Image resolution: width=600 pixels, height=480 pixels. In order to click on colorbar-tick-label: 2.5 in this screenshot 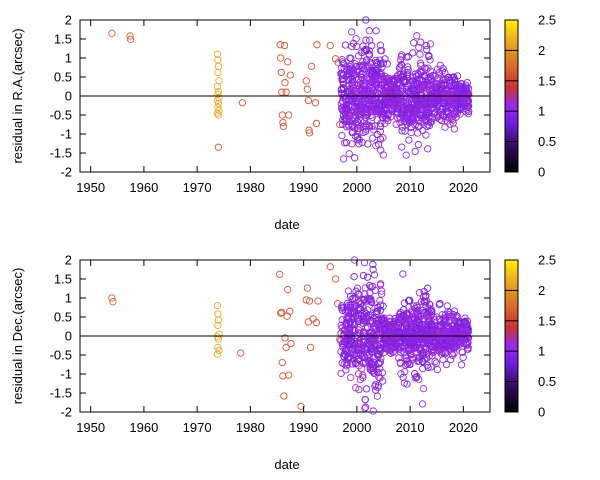, I will do `click(547, 20)`.